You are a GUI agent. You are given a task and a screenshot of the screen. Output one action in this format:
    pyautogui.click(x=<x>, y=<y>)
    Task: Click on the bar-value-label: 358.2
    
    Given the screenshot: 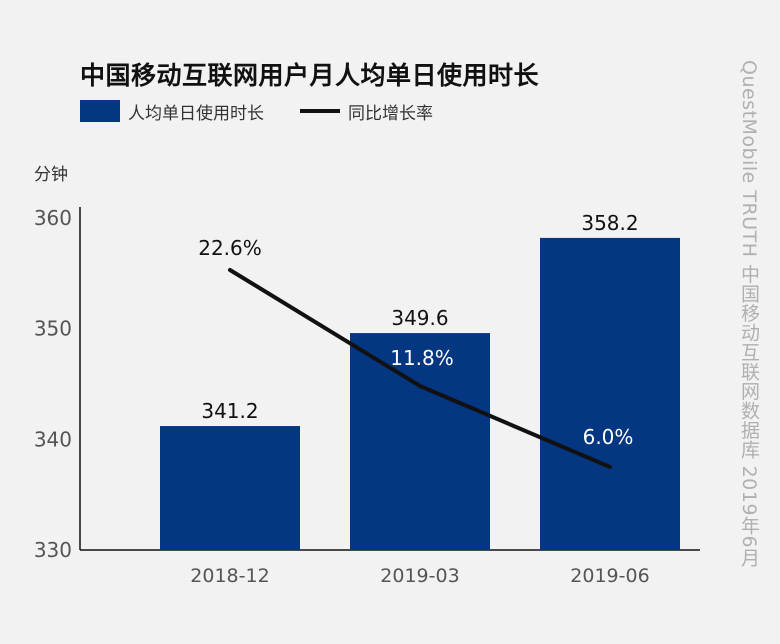 What is the action you would take?
    pyautogui.click(x=609, y=223)
    